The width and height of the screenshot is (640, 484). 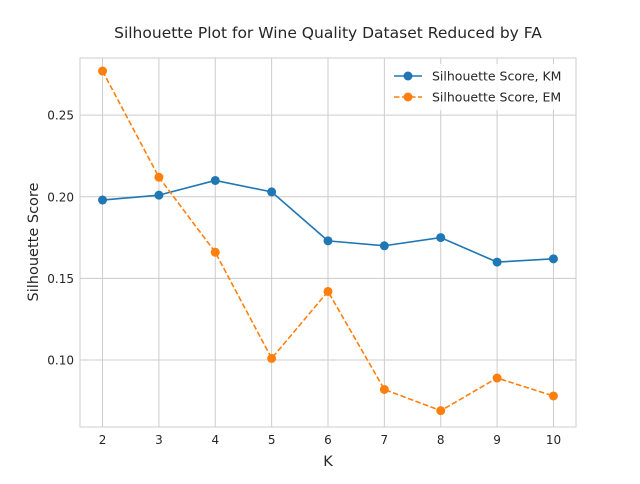 I want to click on x-tick-label: 7, so click(x=385, y=440).